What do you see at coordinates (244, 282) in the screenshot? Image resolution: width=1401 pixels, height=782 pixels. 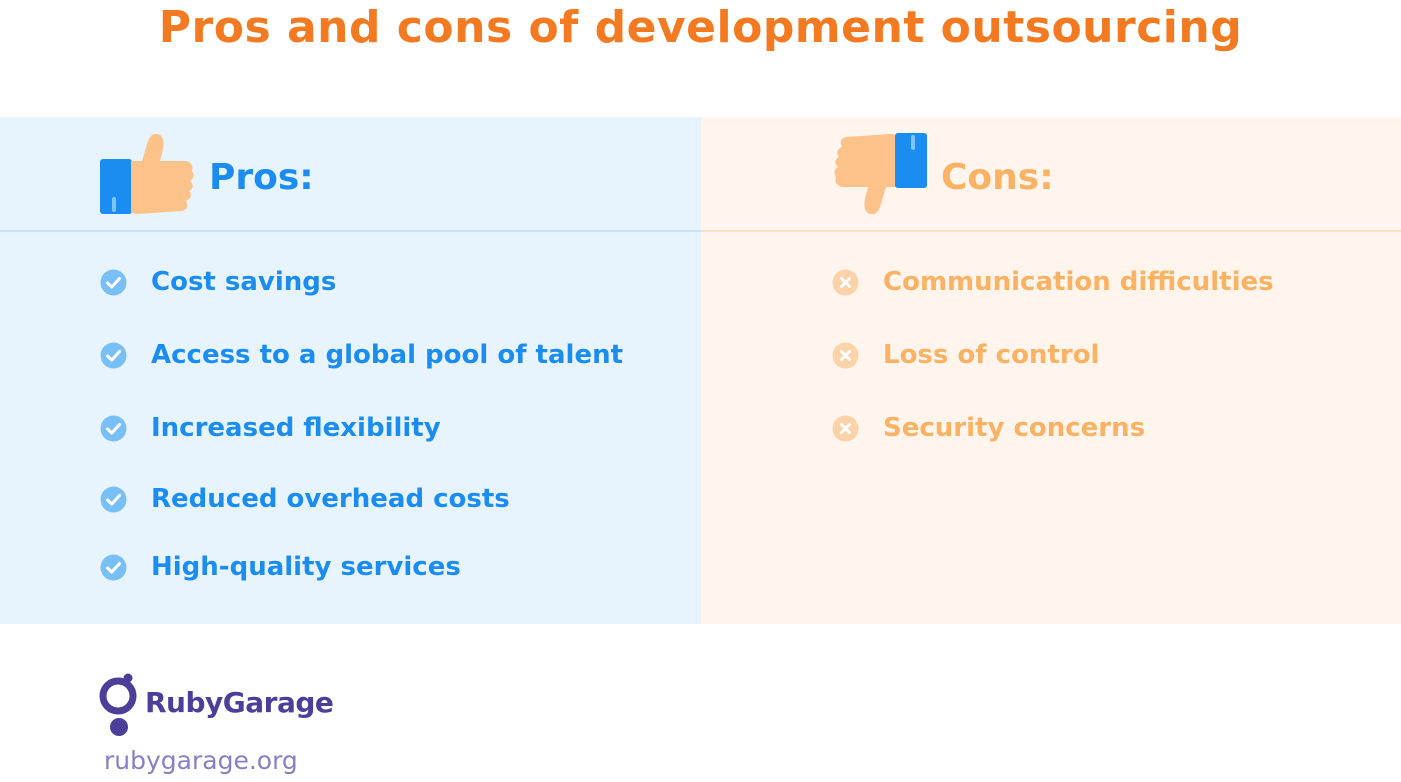 I see `list-item-label: Cost savings` at bounding box center [244, 282].